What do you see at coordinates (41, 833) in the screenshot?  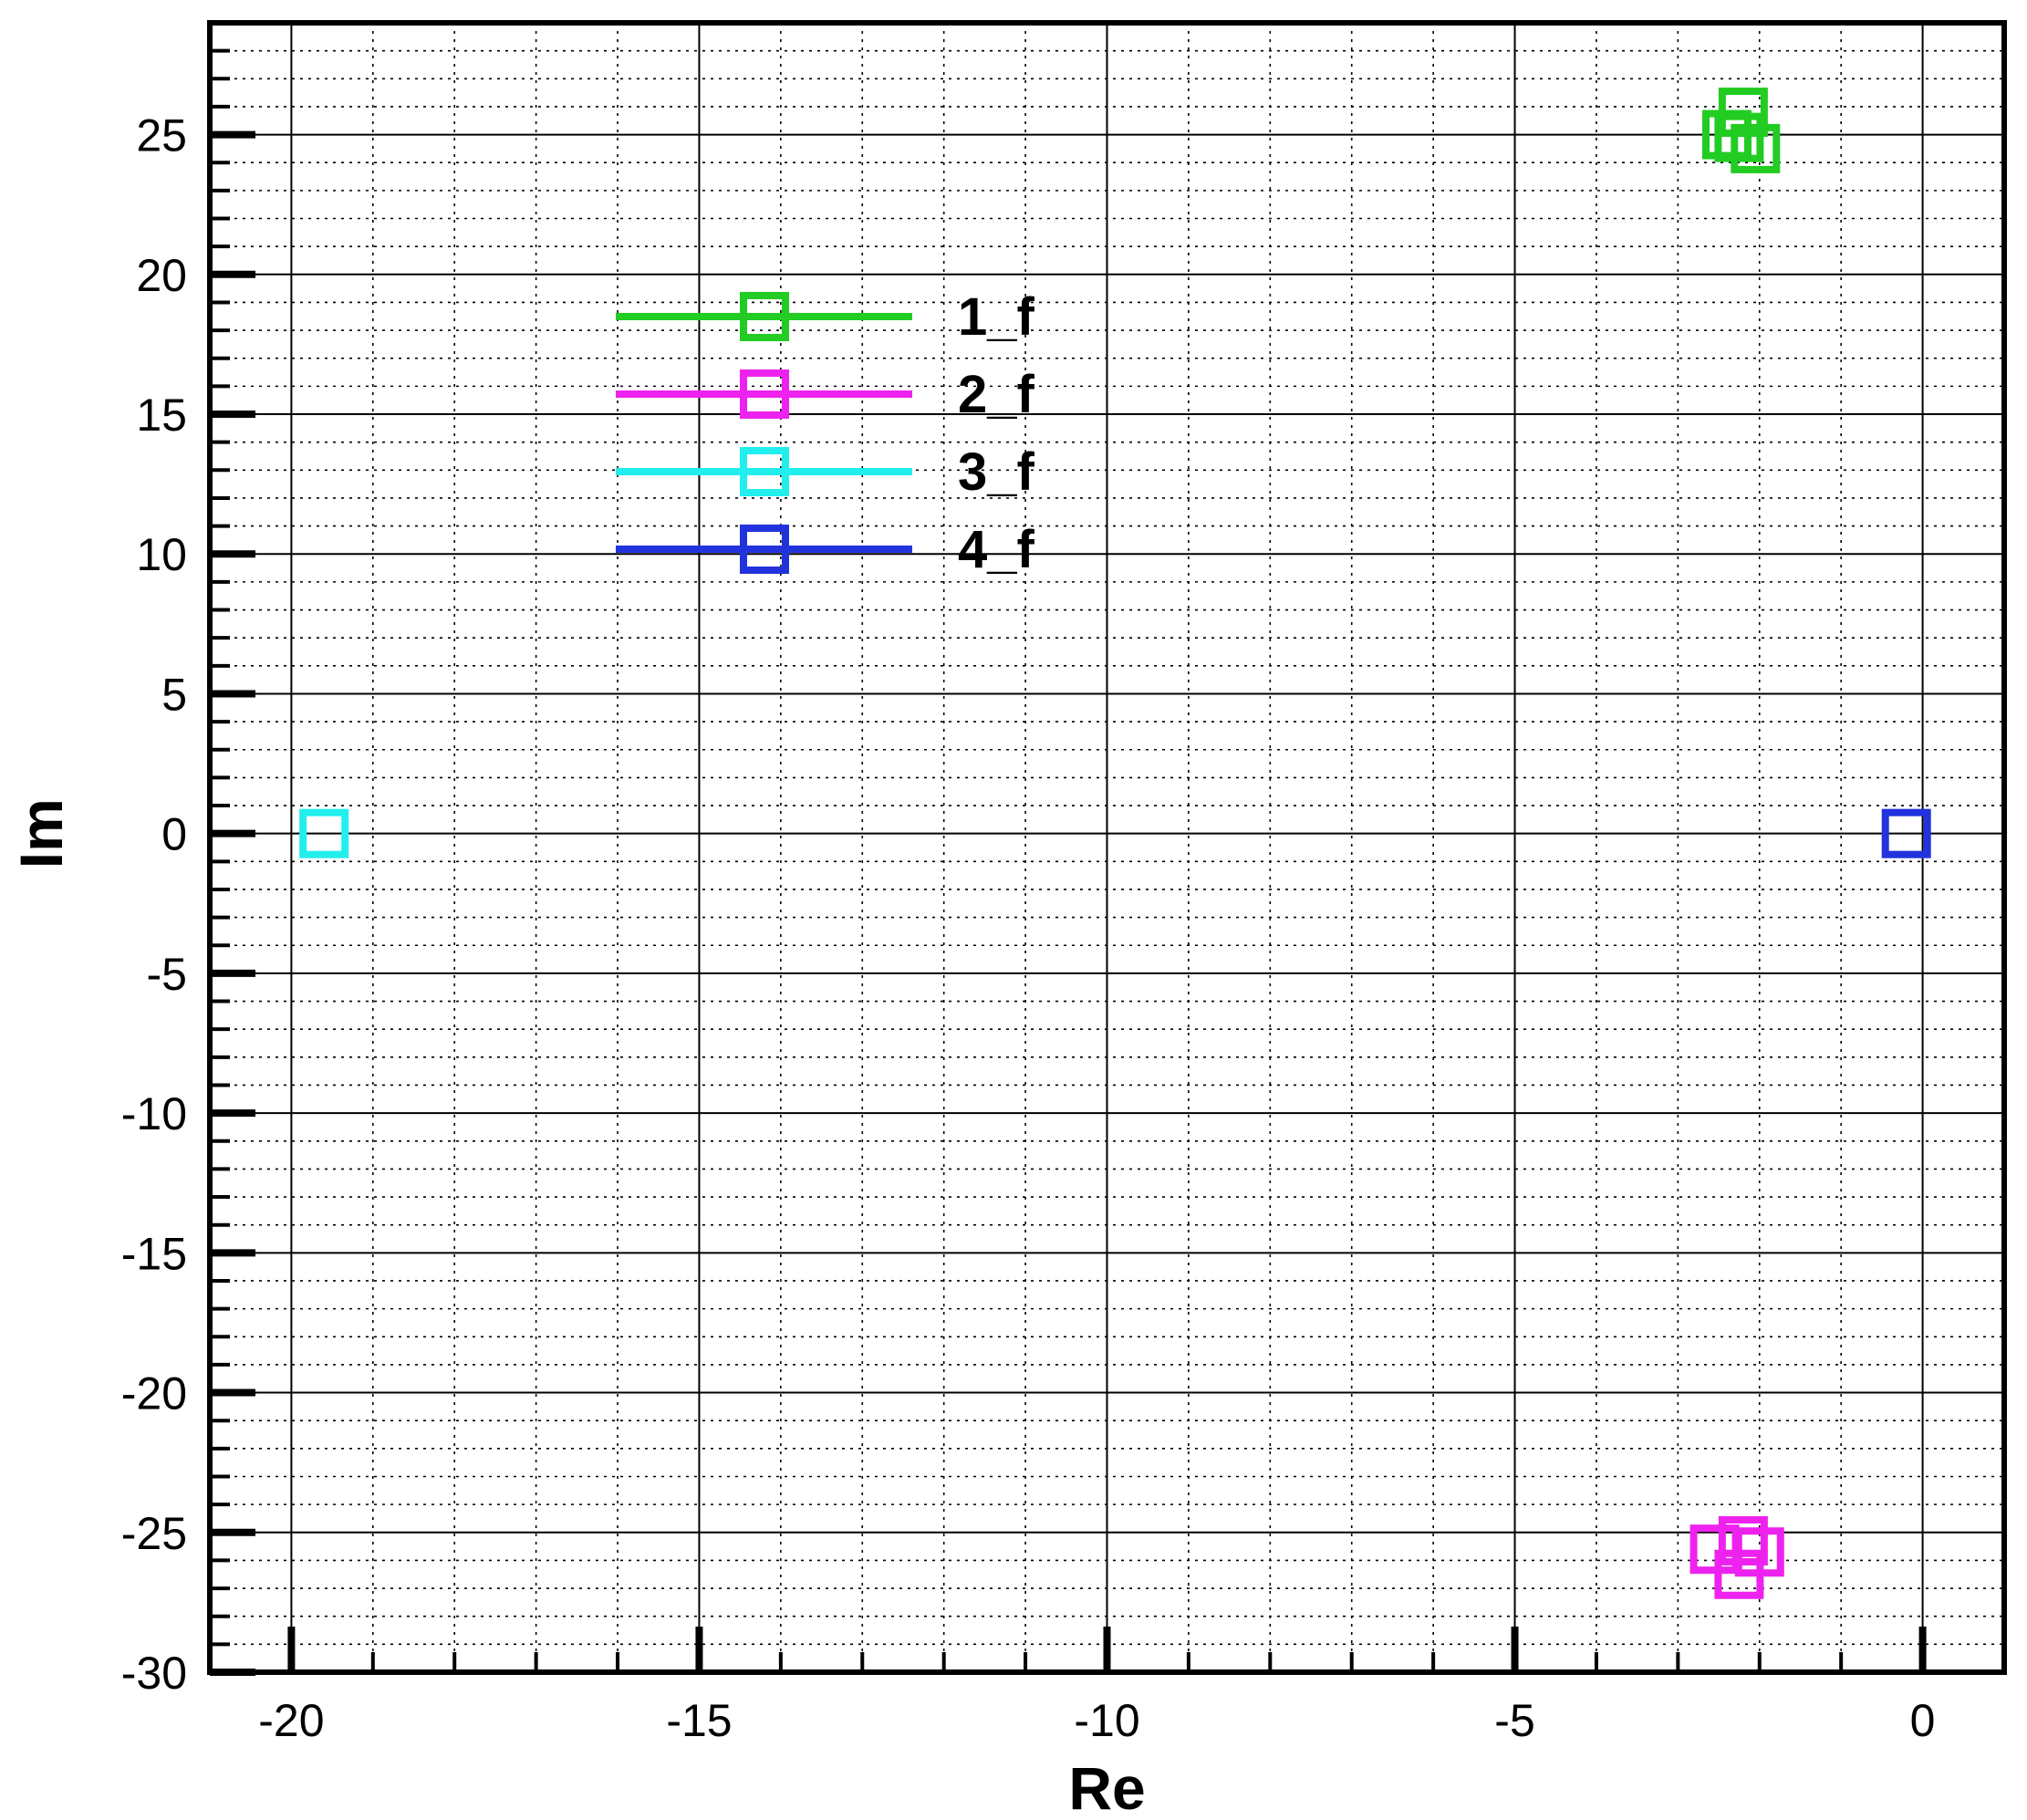 I see `y-axis-title: Im` at bounding box center [41, 833].